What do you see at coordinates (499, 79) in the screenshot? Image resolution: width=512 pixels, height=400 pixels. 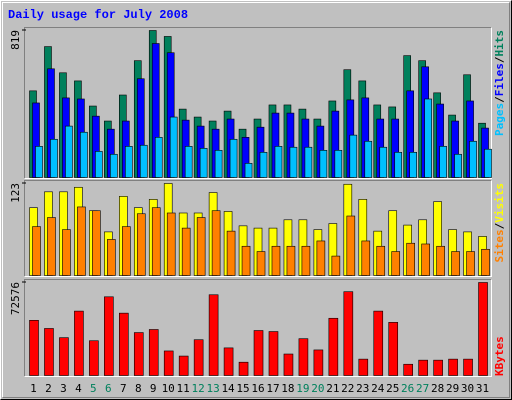 I see `legend-entry: Files` at bounding box center [499, 79].